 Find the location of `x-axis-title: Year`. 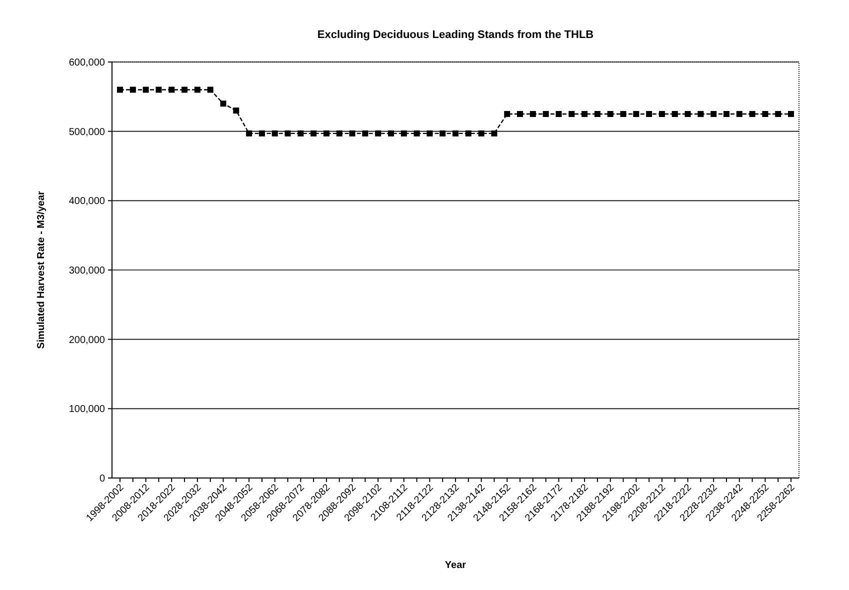

x-axis-title: Year is located at coordinates (455, 565).